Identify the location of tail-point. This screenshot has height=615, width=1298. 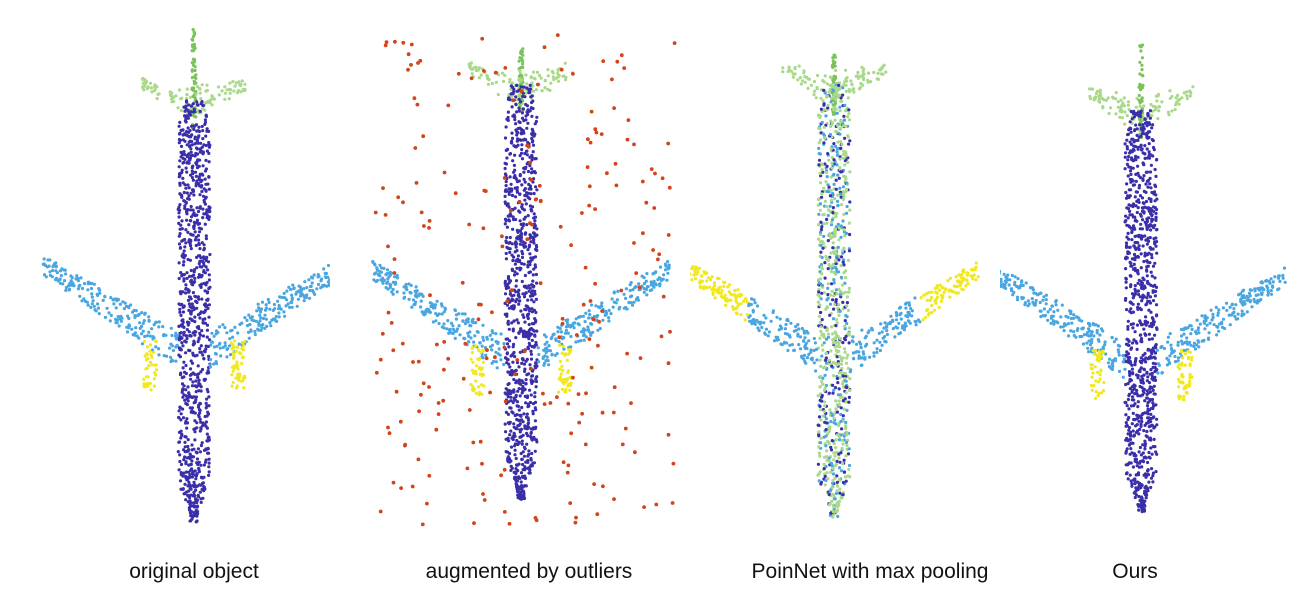
(196, 117).